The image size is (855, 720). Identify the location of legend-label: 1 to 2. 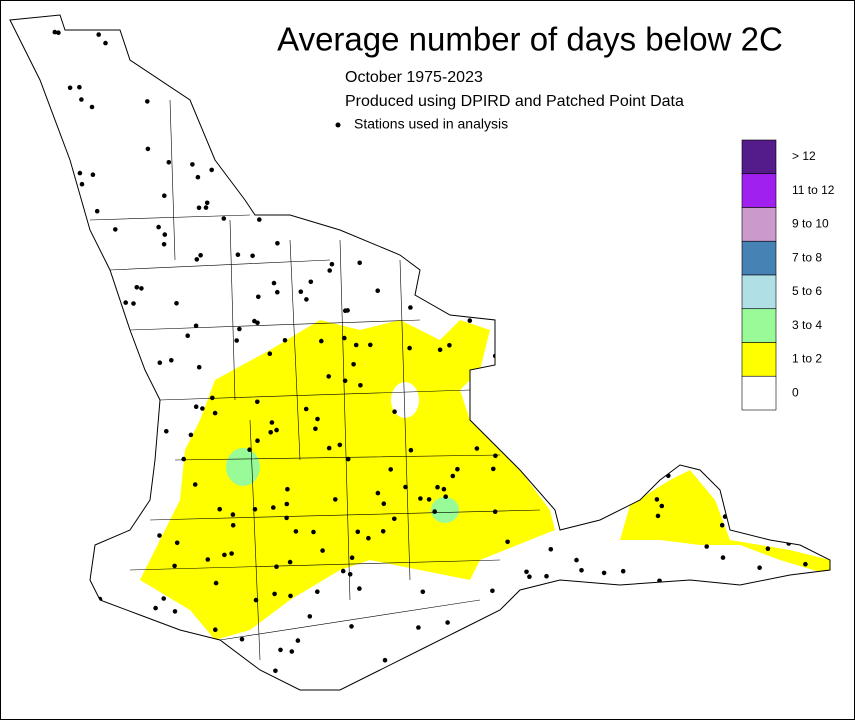
(807, 359).